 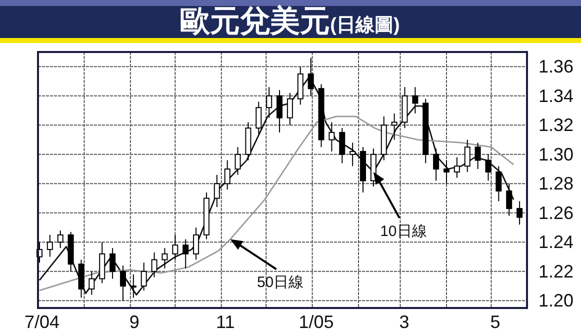 I want to click on x-tick-label: 5, so click(x=495, y=322).